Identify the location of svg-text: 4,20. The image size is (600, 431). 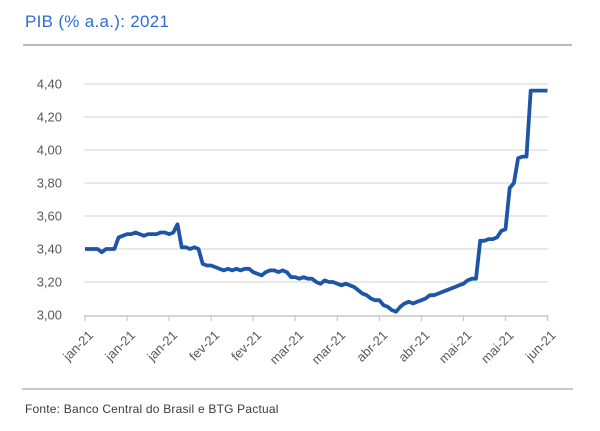
(49, 117).